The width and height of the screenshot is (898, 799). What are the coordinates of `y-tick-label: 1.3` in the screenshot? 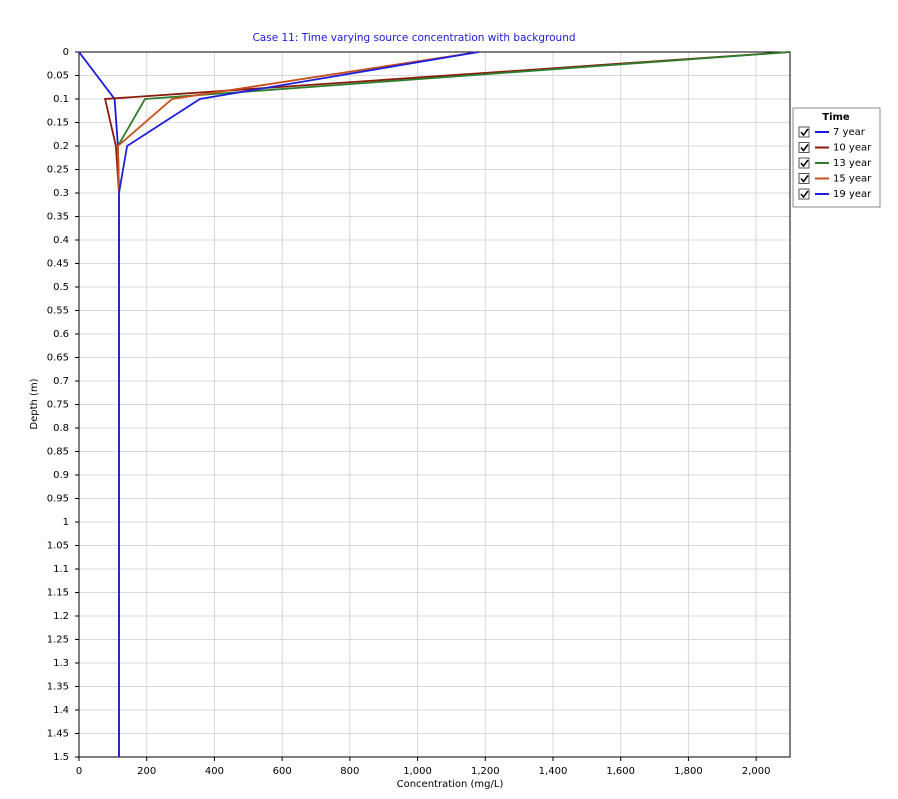 It's located at (61, 663).